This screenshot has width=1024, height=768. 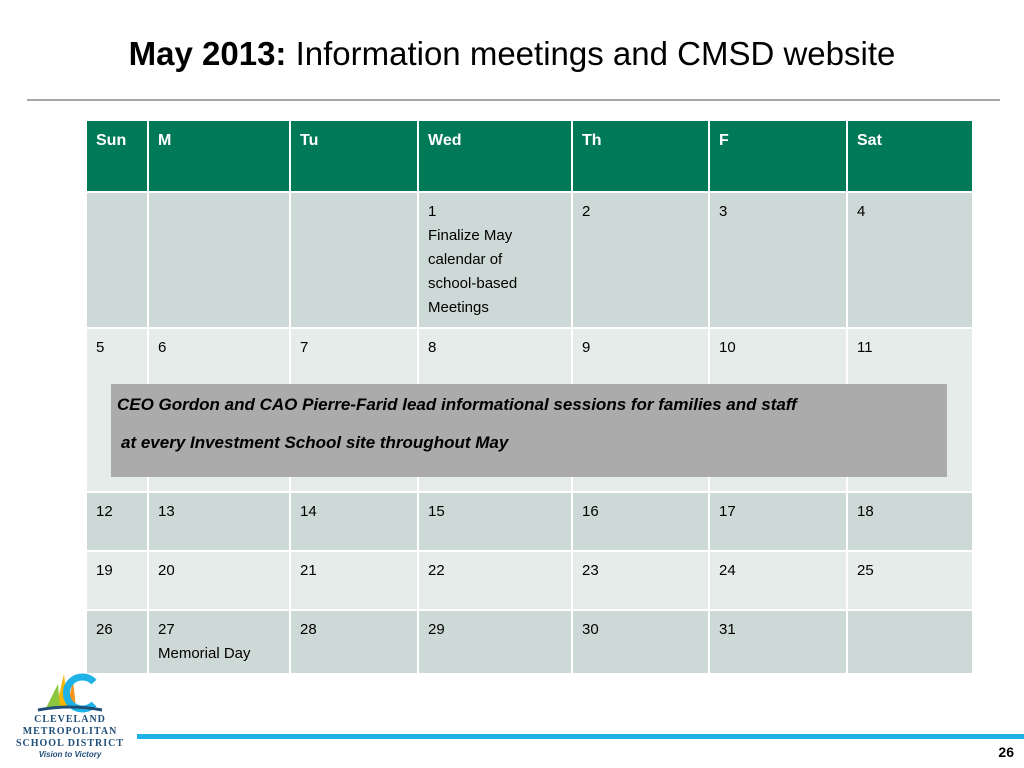 What do you see at coordinates (910, 580) in the screenshot?
I see `day-cell-sat: 25` at bounding box center [910, 580].